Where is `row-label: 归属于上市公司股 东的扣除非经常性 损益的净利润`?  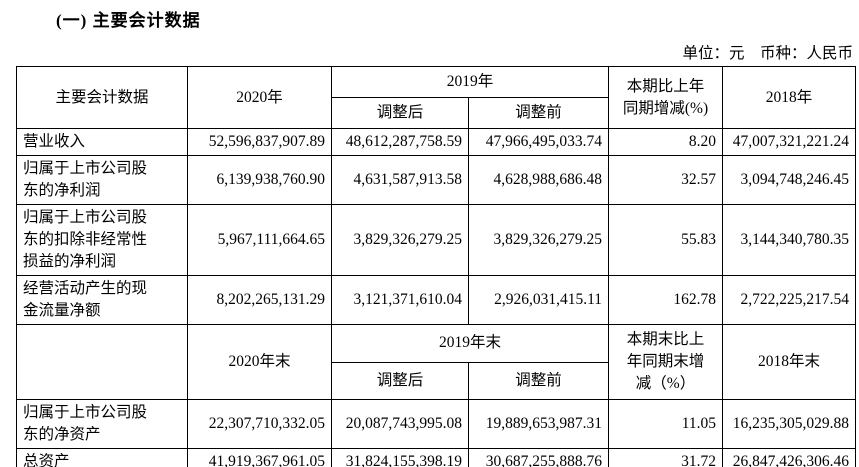 row-label: 归属于上市公司股 东的扣除非经常性 损益的净利润 is located at coordinates (102, 240).